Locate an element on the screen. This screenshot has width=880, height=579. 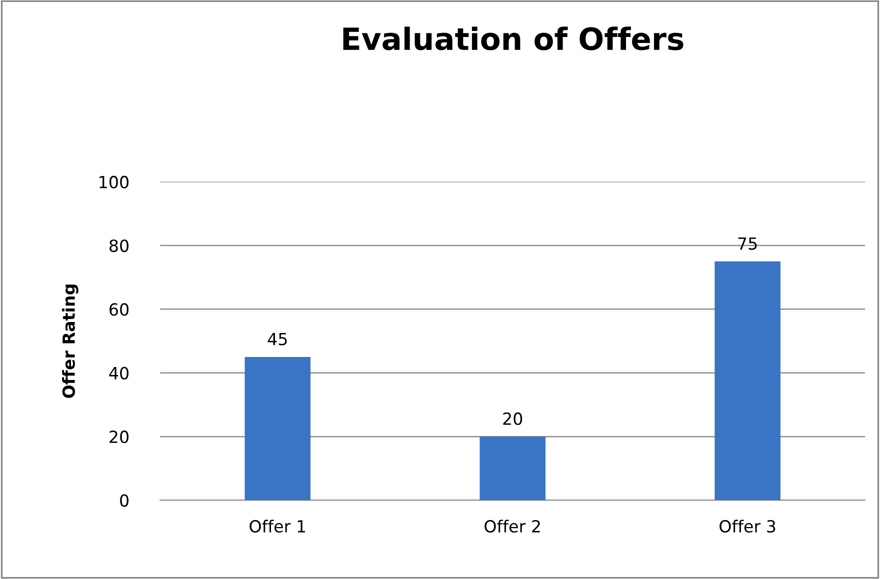
y-tick-label: 100 is located at coordinates (114, 182).